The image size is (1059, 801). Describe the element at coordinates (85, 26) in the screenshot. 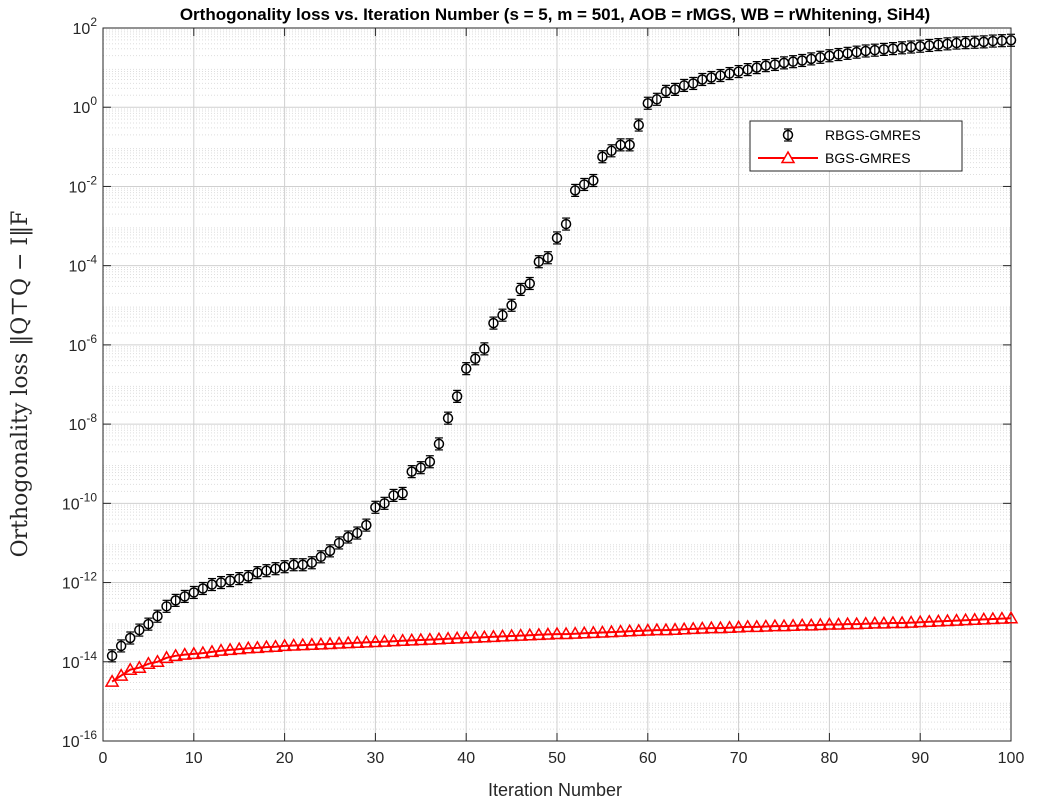

I see `y-tick-label: 10²` at that location.